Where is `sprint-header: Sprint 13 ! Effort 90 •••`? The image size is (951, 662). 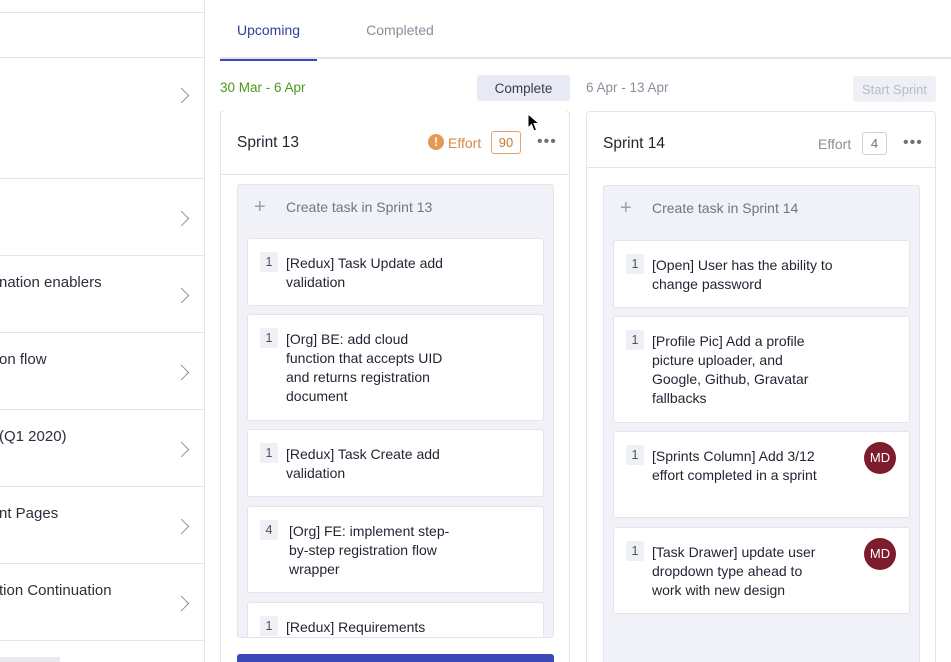 sprint-header: Sprint 13 ! Effort 90 ••• is located at coordinates (395, 147).